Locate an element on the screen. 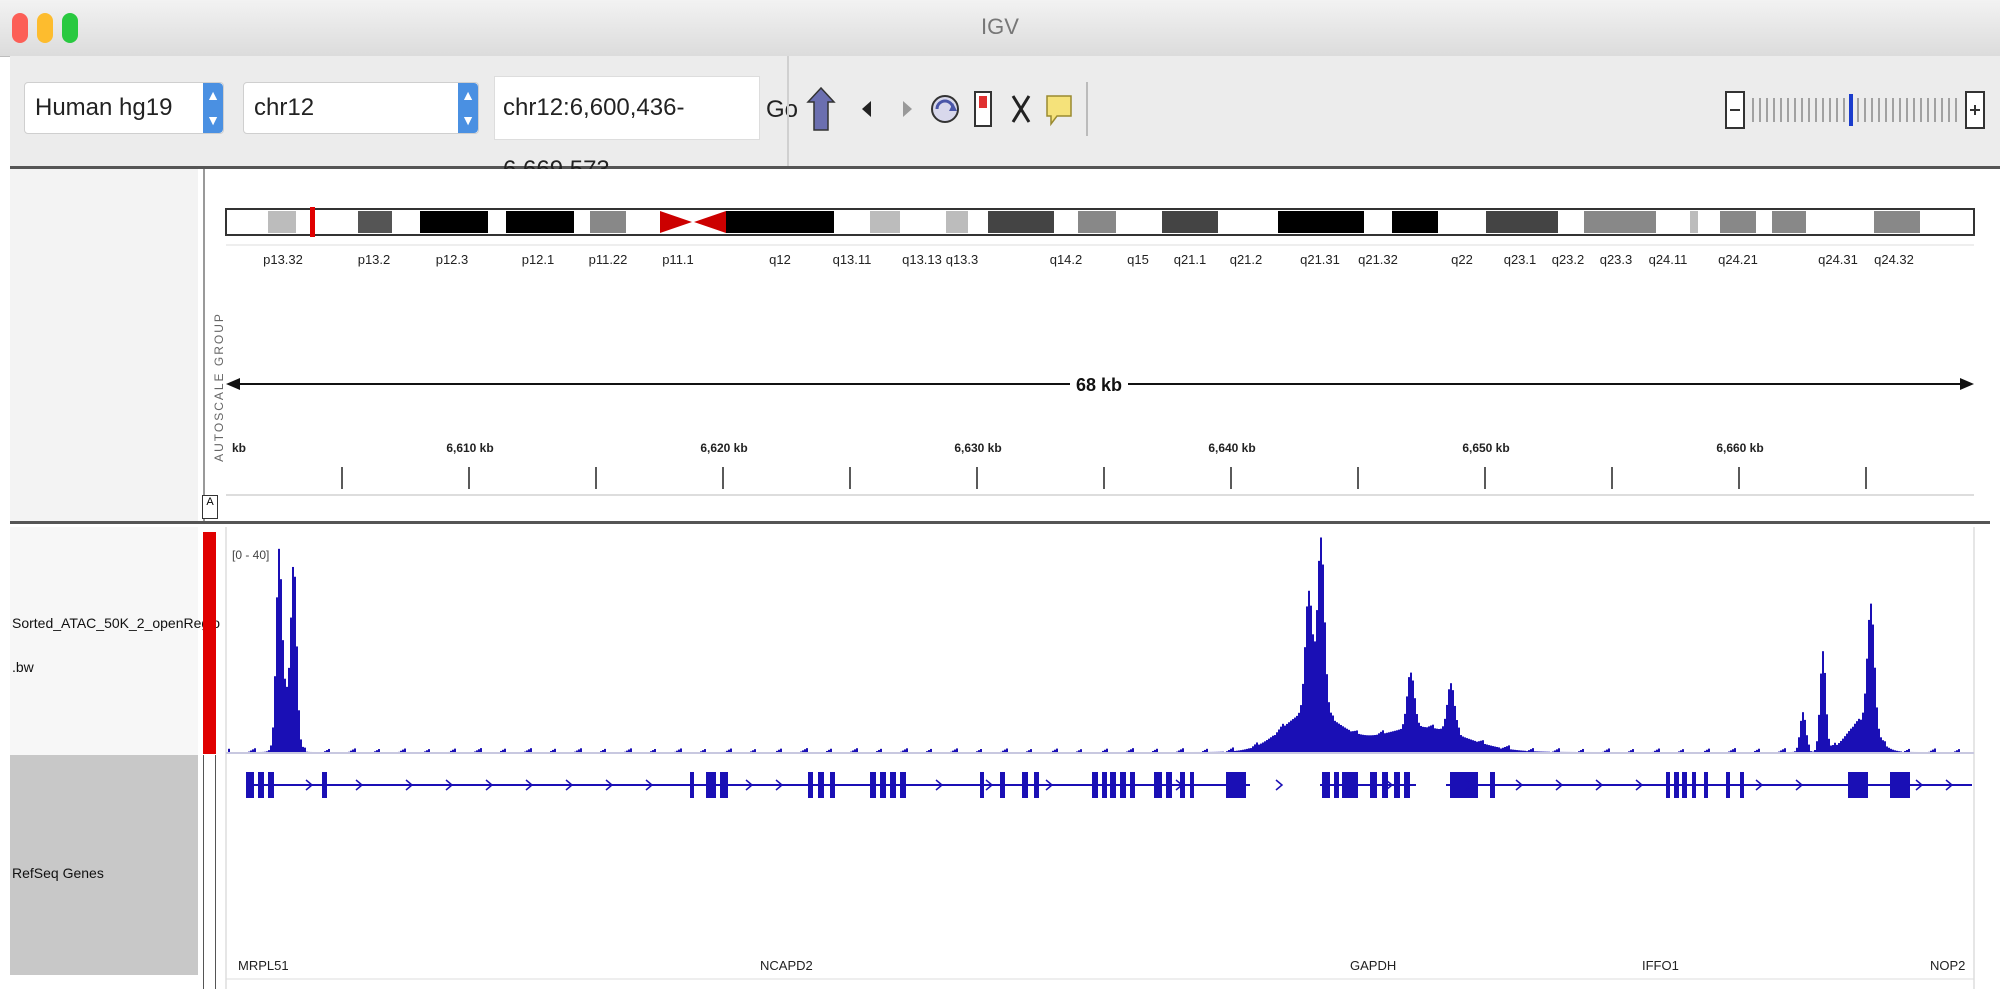 The width and height of the screenshot is (2000, 989). chromosome-ideogram is located at coordinates (1100, 222).